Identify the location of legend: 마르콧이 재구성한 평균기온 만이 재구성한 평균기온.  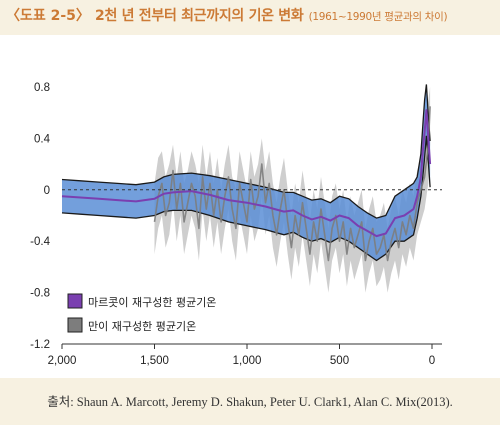
(141, 313).